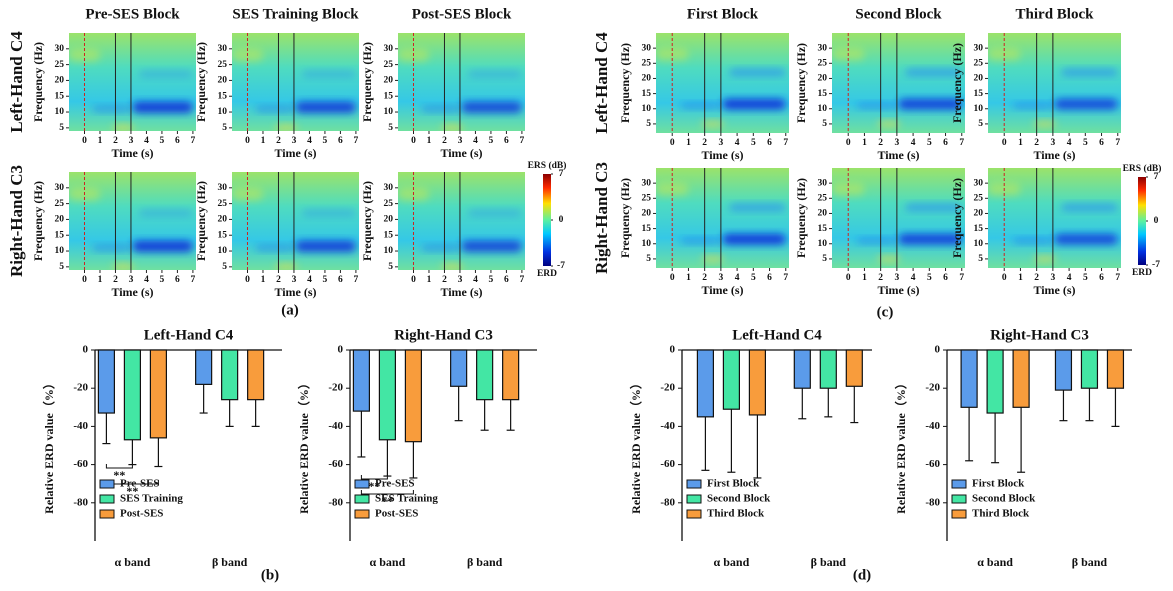 The image size is (1173, 591). I want to click on y-tick-label: 30, so click(223, 188).